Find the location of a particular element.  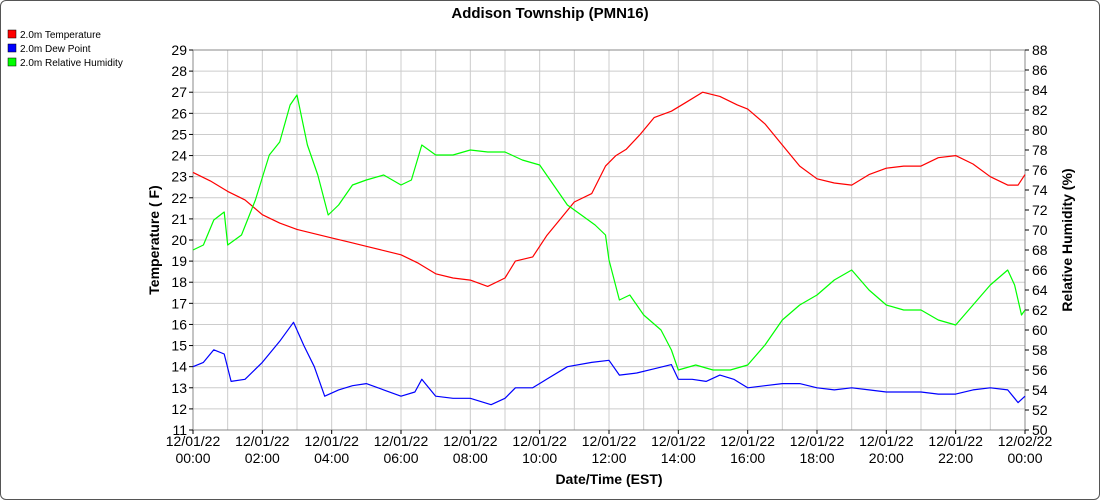

left-tick-label: 16 is located at coordinates (179, 324).